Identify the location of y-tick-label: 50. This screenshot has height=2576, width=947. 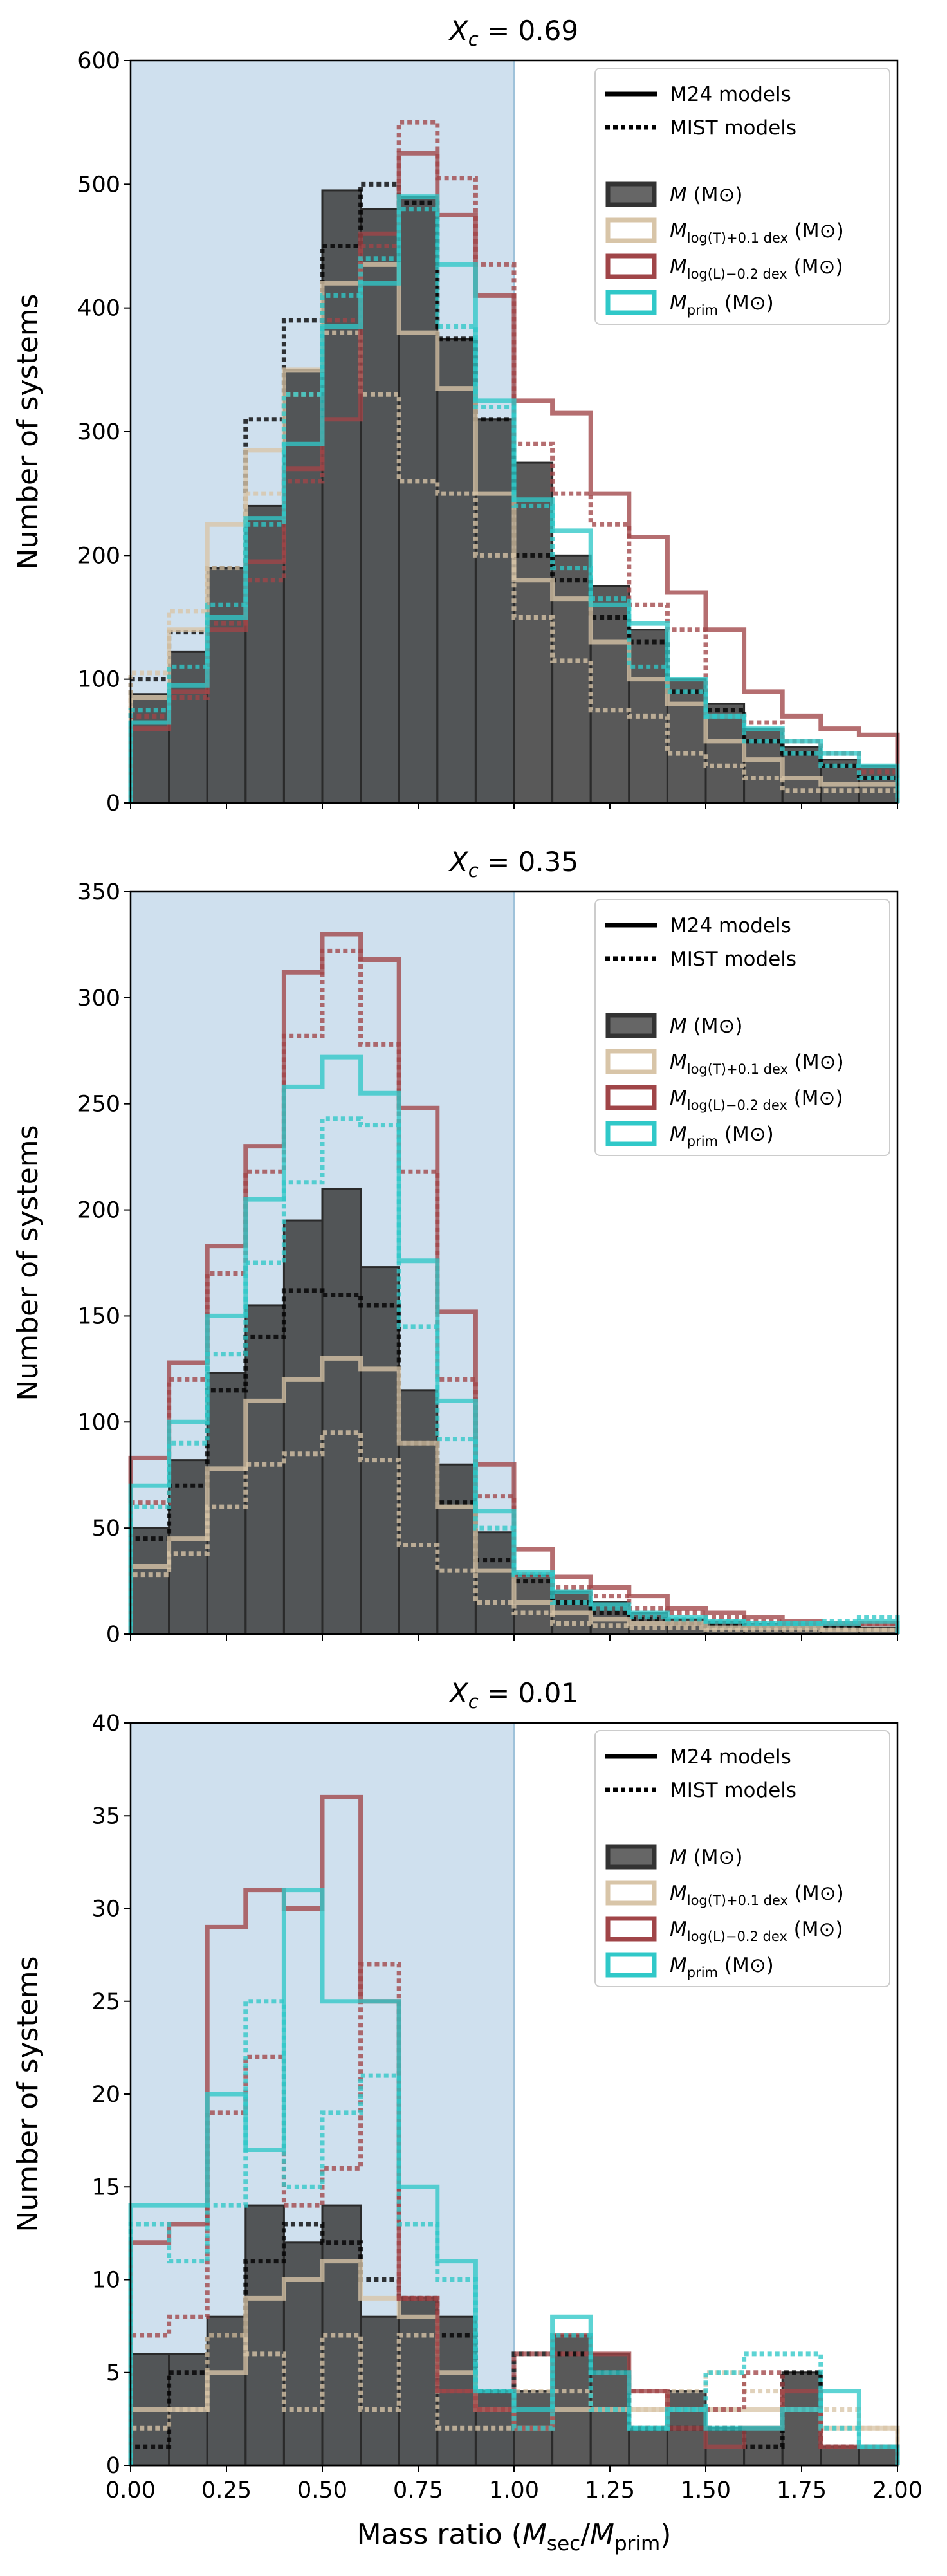
(105, 1528).